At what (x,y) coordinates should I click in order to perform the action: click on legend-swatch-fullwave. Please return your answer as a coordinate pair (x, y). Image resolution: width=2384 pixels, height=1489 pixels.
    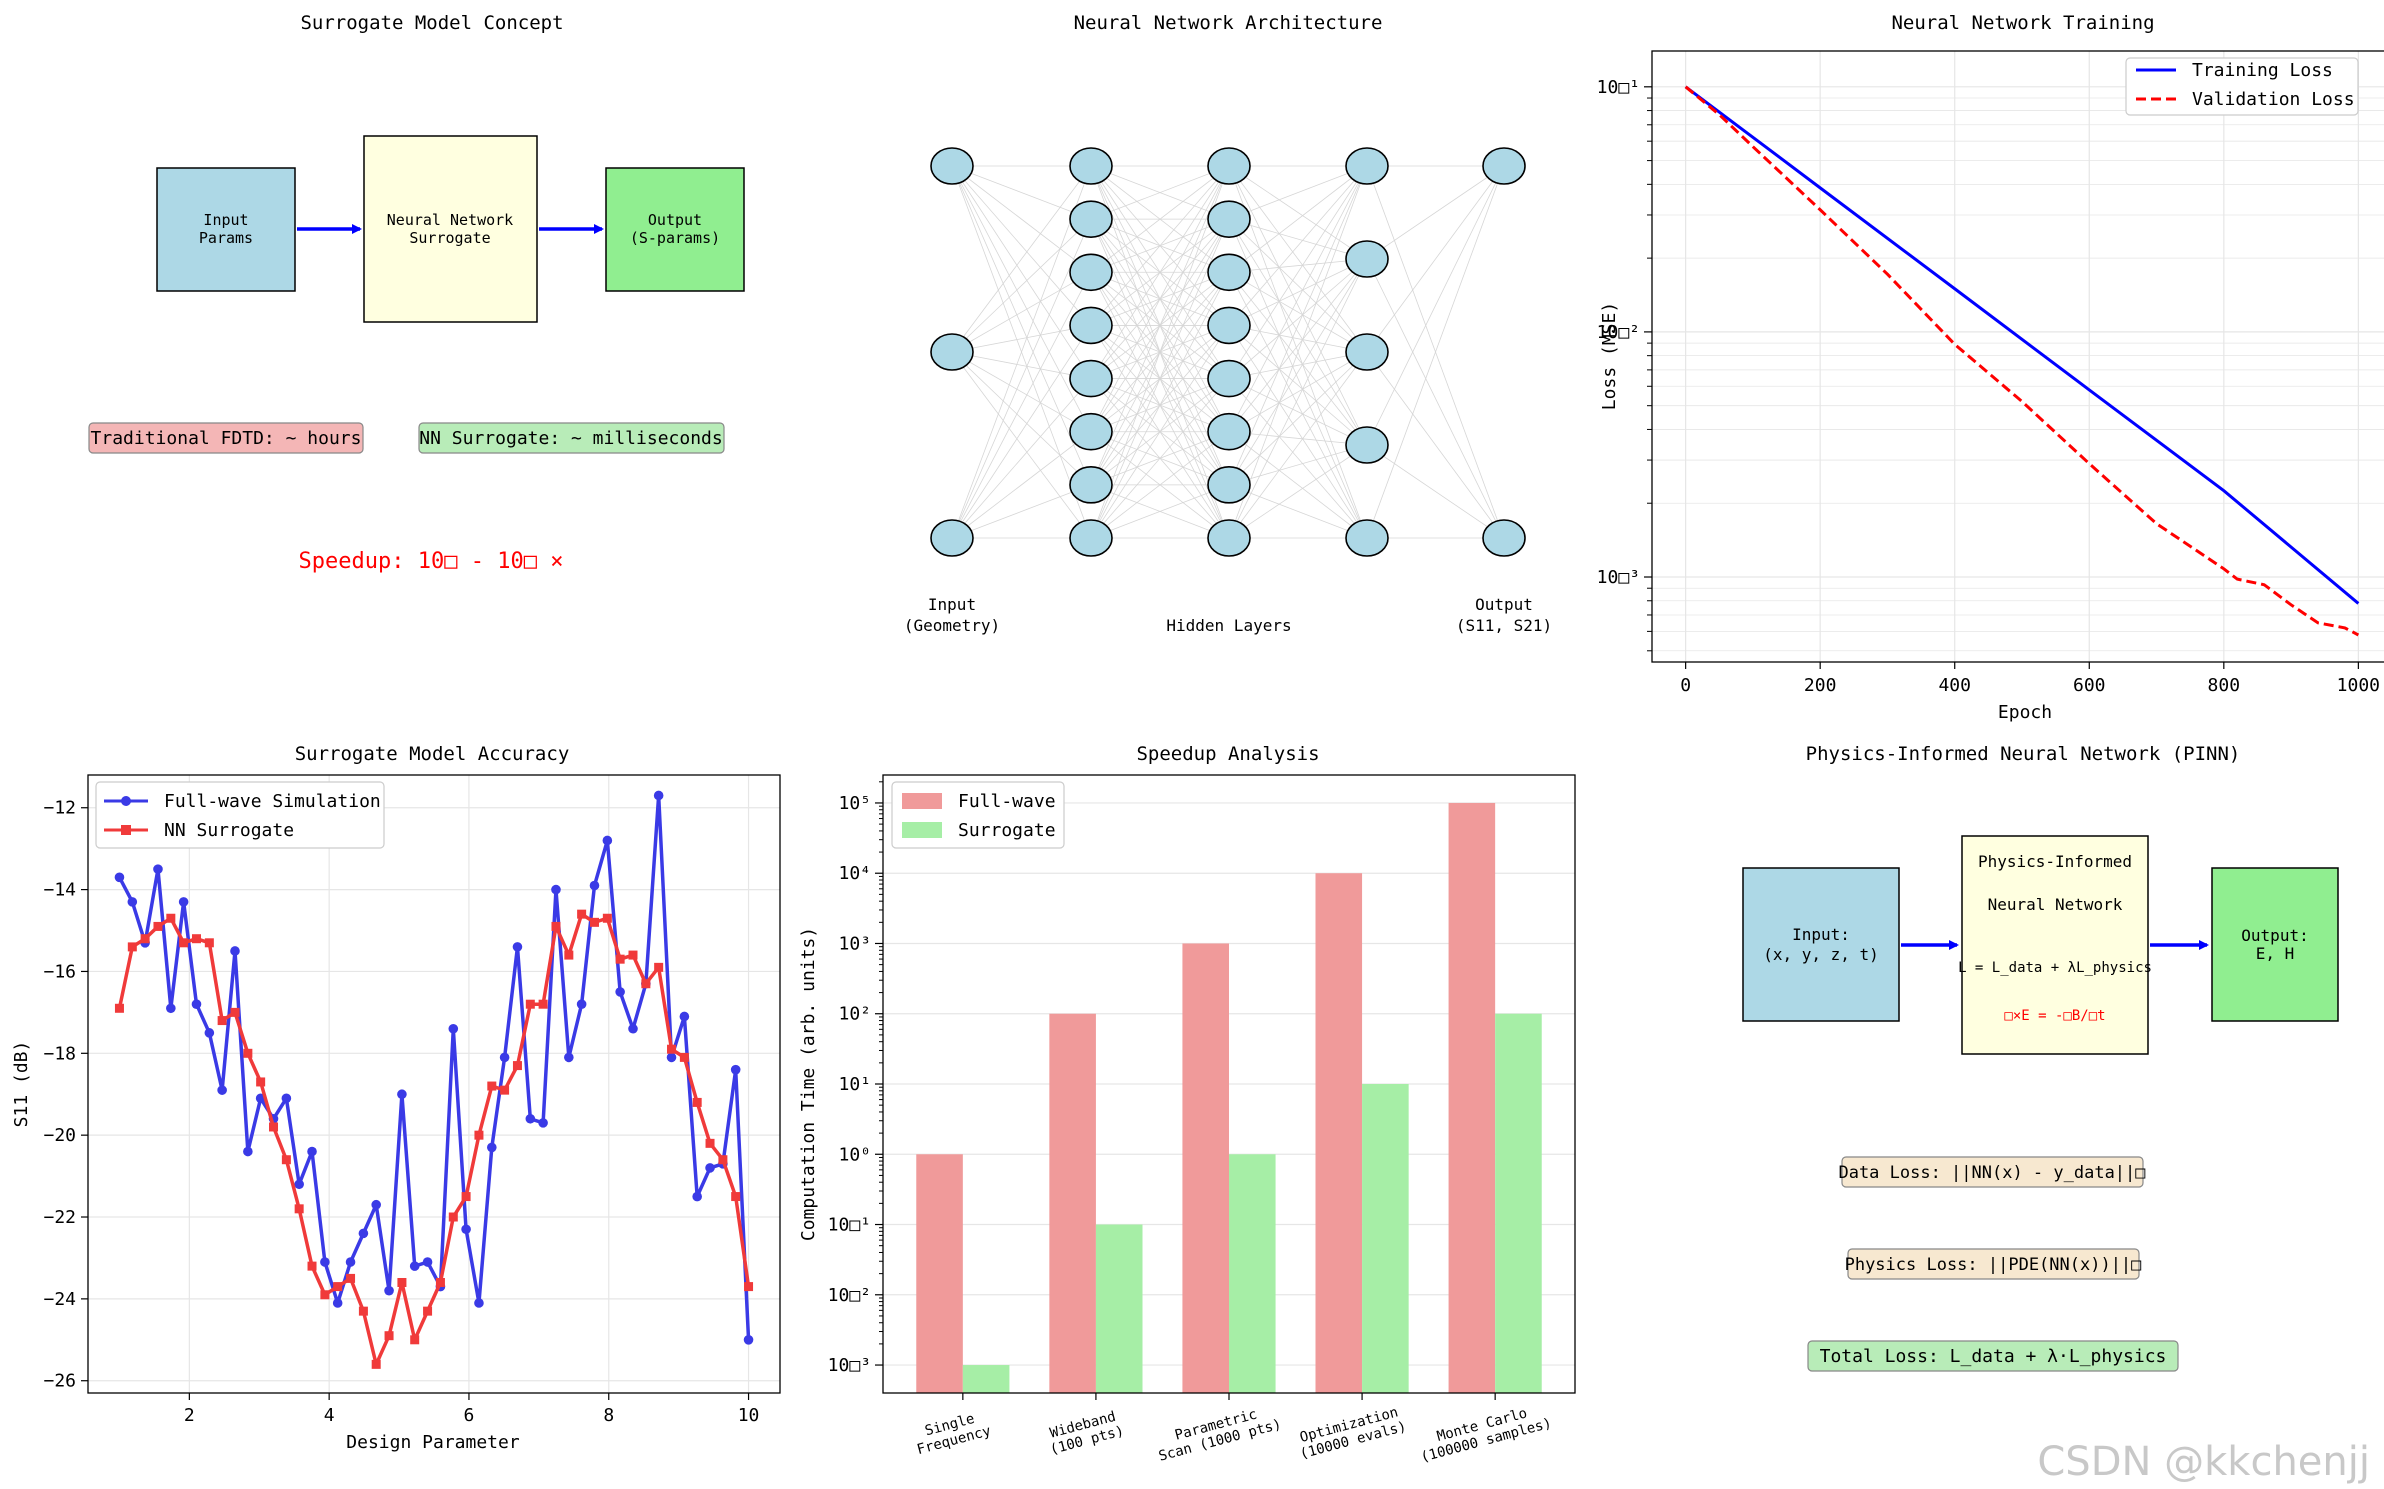
    Looking at the image, I should click on (922, 801).